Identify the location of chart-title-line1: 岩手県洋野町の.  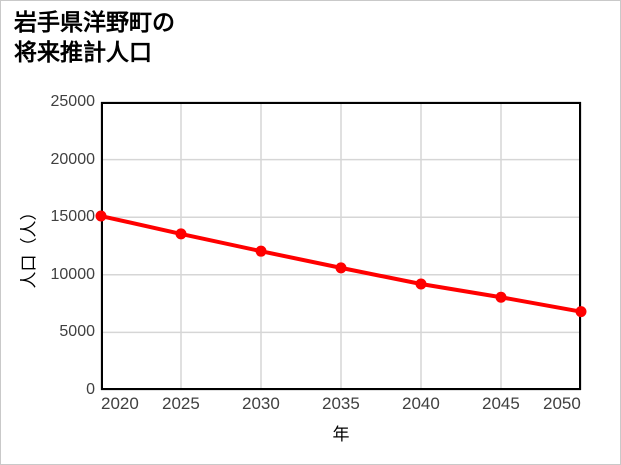
(94, 22).